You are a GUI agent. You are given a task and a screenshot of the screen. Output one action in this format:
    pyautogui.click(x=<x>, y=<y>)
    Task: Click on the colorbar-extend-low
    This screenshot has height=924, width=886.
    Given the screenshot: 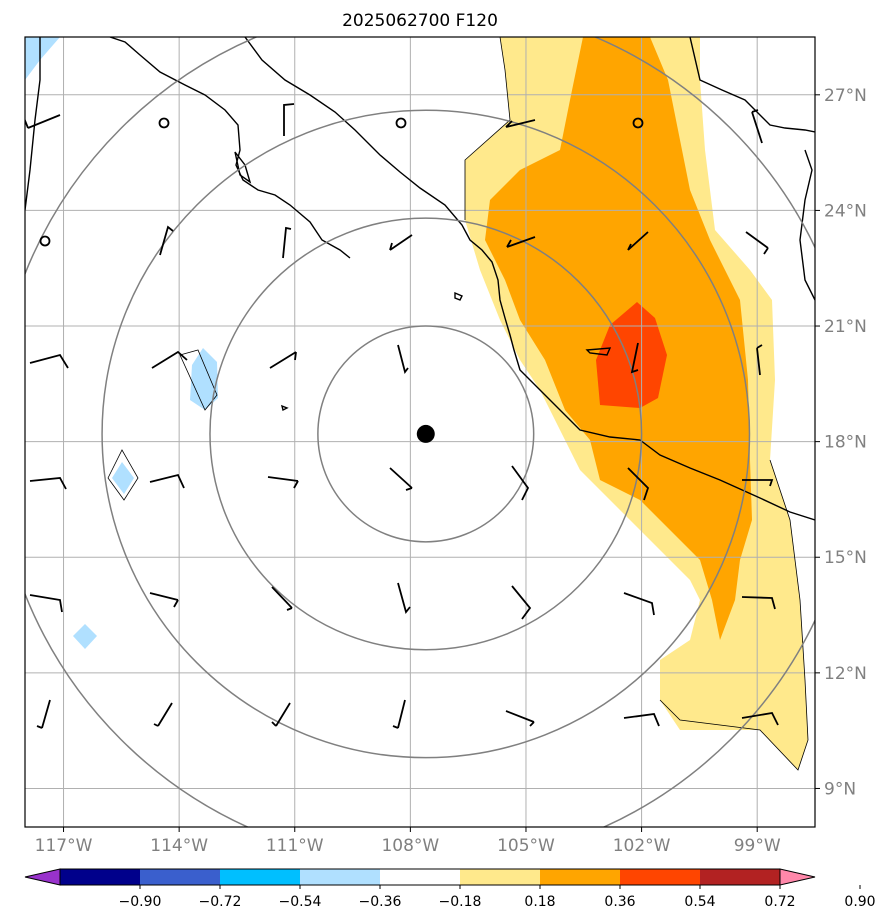 What is the action you would take?
    pyautogui.click(x=42, y=877)
    